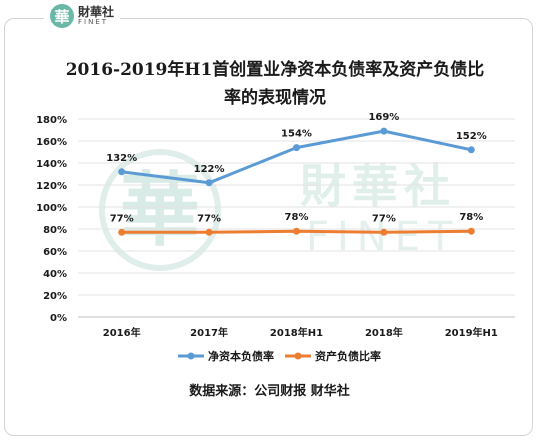 The height and width of the screenshot is (440, 539). Describe the element at coordinates (209, 332) in the screenshot. I see `x-tick-label: 2017年` at that location.